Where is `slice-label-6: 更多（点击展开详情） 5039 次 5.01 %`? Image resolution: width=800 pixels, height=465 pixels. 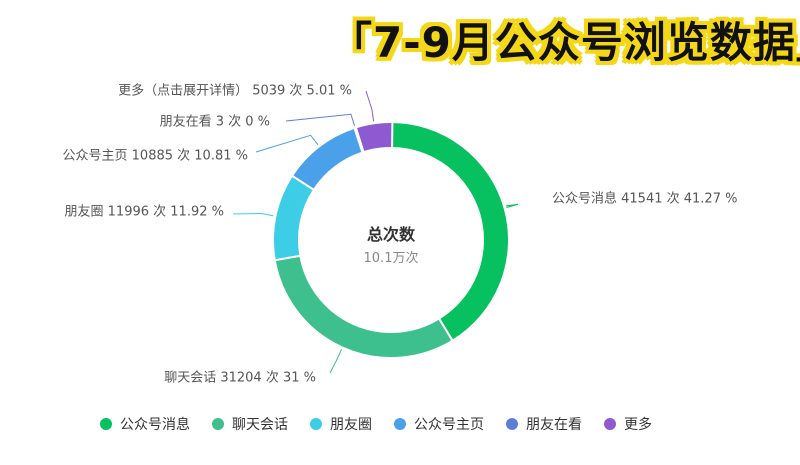 slice-label-6: 更多（点击展开详情） 5039 次 5.01 % is located at coordinates (235, 91).